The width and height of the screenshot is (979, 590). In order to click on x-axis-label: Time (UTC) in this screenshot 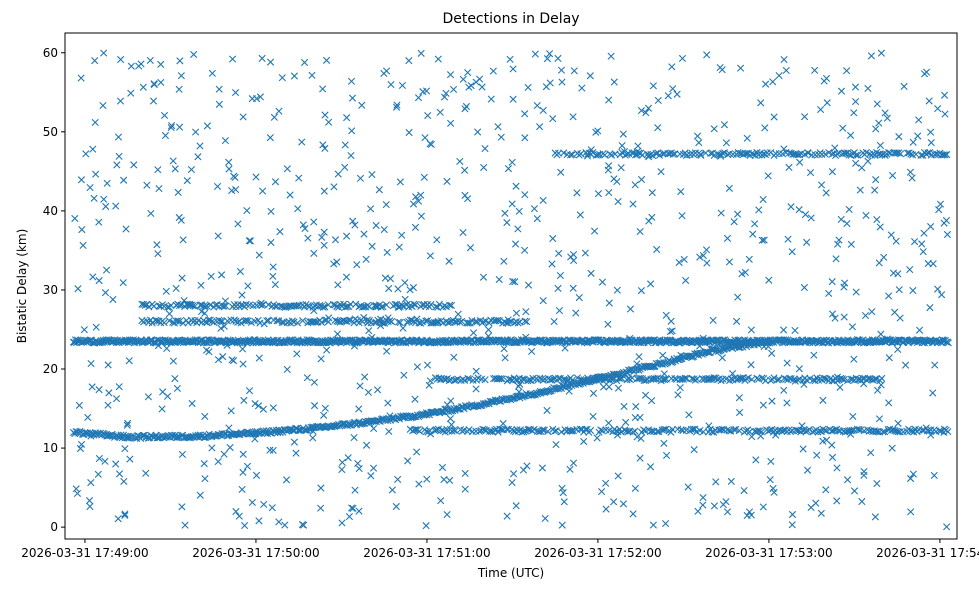, I will do `click(510, 573)`.